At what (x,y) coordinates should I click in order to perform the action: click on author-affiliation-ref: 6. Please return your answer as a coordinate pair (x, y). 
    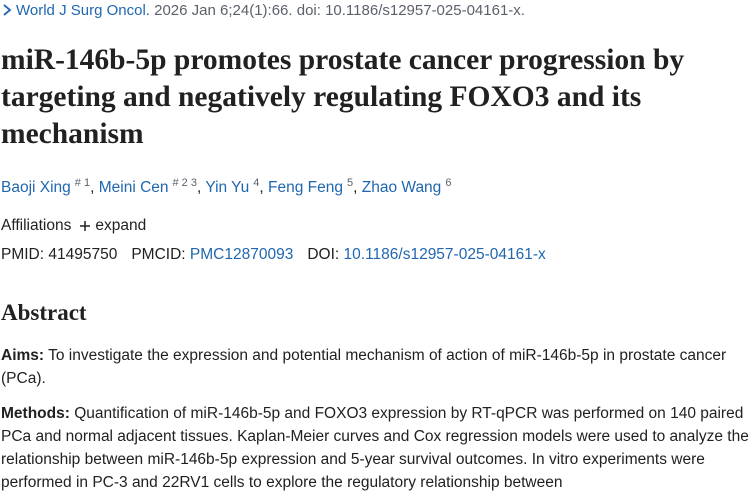
    Looking at the image, I should click on (448, 183).